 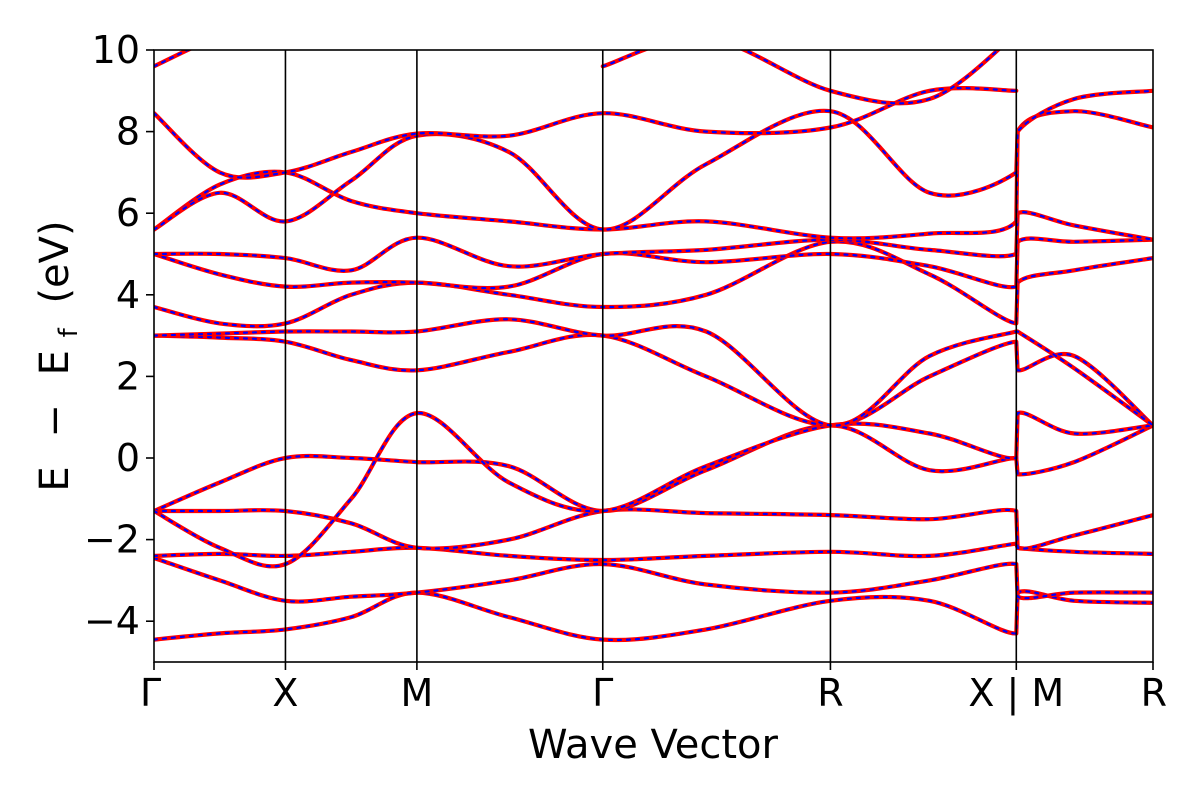 I want to click on x-tick-label-3: Γ, so click(x=602, y=693).